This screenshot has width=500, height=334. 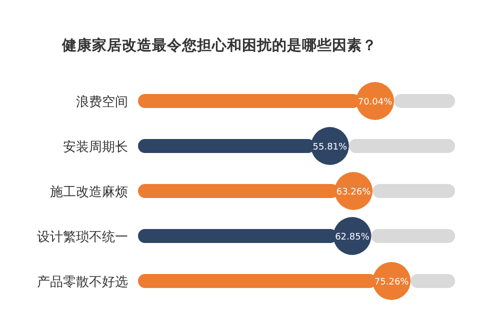 What do you see at coordinates (95, 147) in the screenshot?
I see `y-tick-label: 安装周期长` at bounding box center [95, 147].